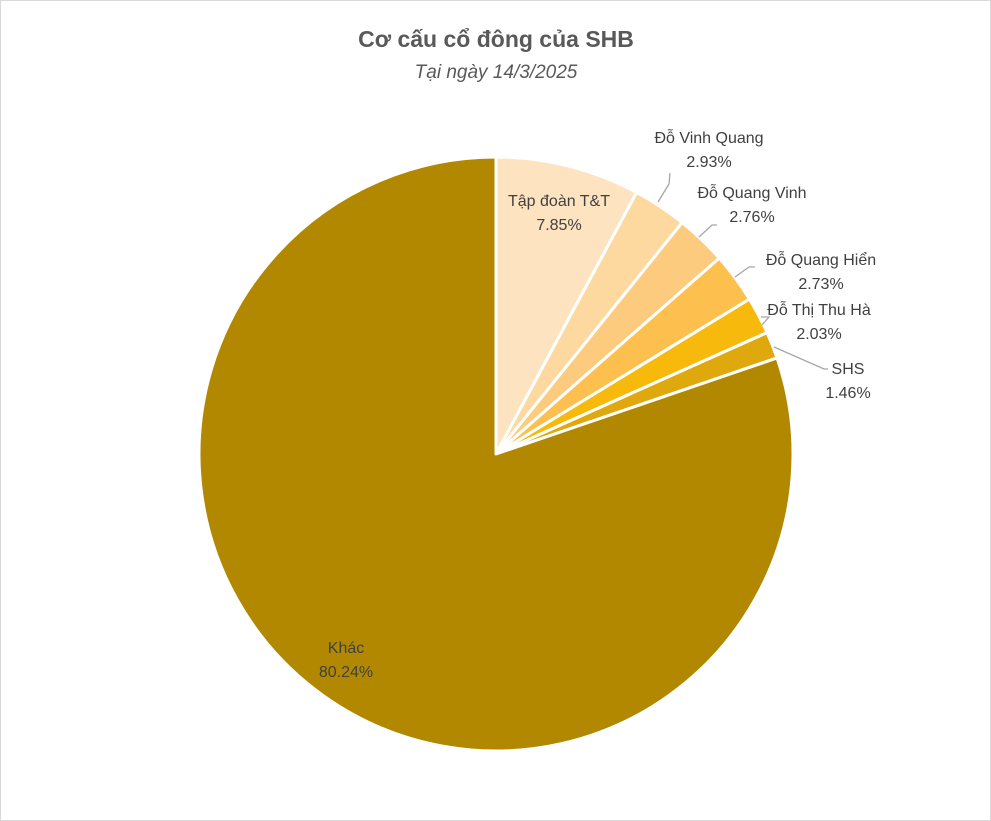 The width and height of the screenshot is (991, 821). Describe the element at coordinates (819, 309) in the screenshot. I see `data-label-category: Đỗ Thị Thu Hà` at that location.